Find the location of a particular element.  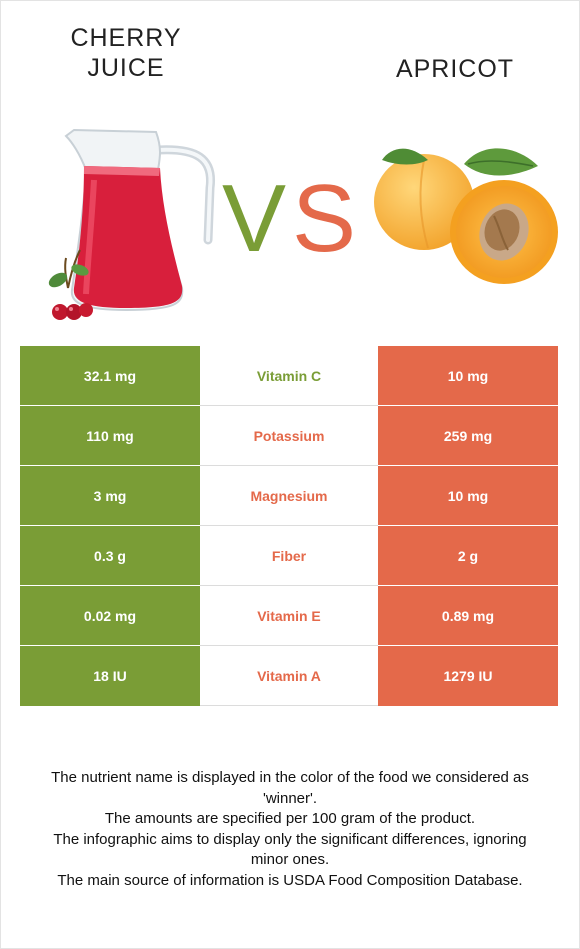

right-food-title: APRICOT is located at coordinates (455, 69).